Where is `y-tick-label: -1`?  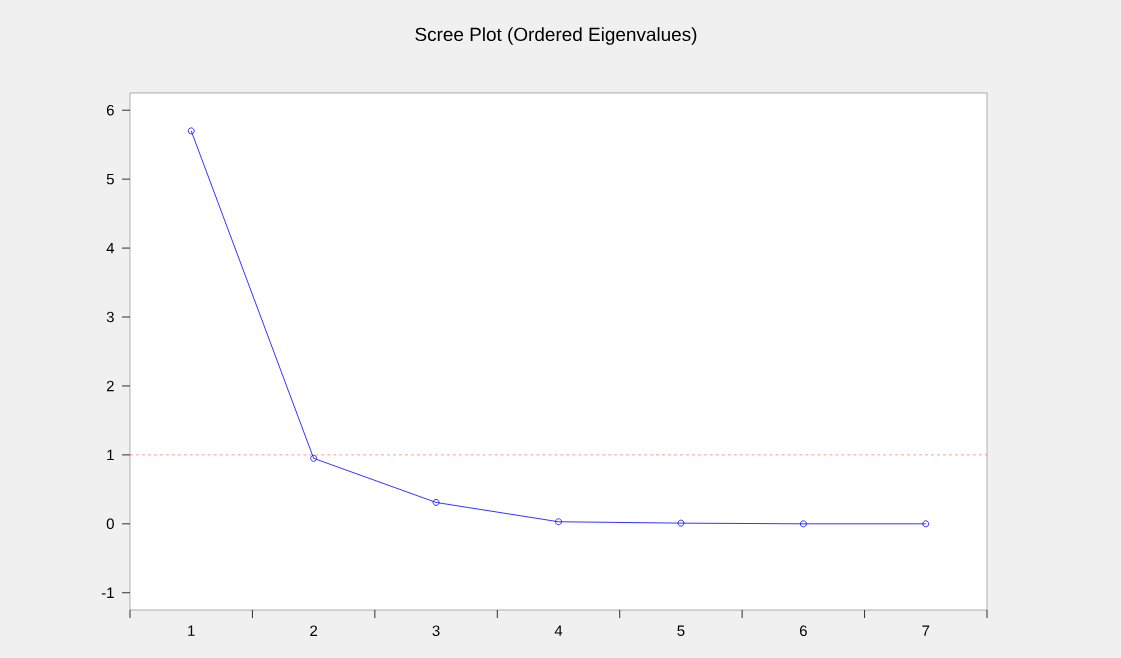 y-tick-label: -1 is located at coordinates (107, 592).